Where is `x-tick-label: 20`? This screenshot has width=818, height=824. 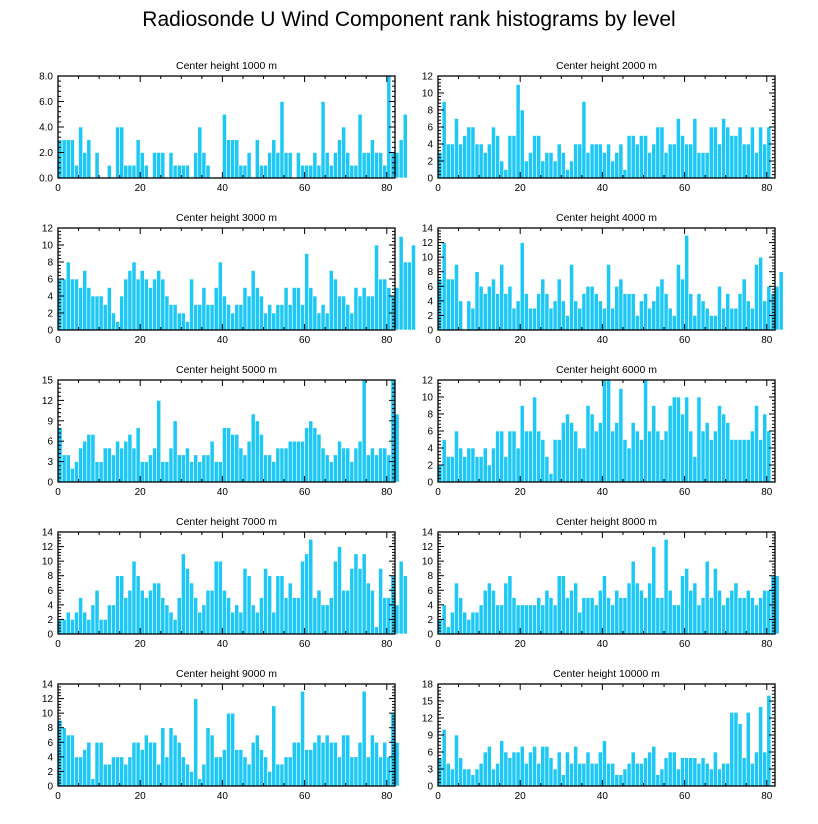 x-tick-label: 20 is located at coordinates (521, 340).